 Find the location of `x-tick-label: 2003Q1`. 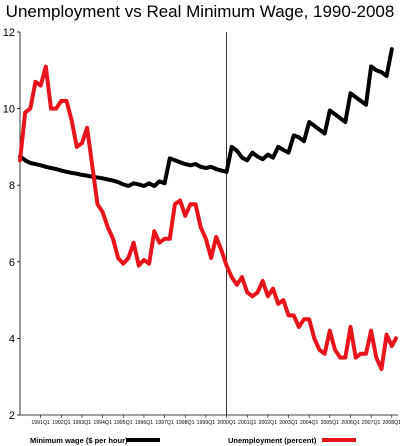

x-tick-label: 2003Q1 is located at coordinates (288, 423).